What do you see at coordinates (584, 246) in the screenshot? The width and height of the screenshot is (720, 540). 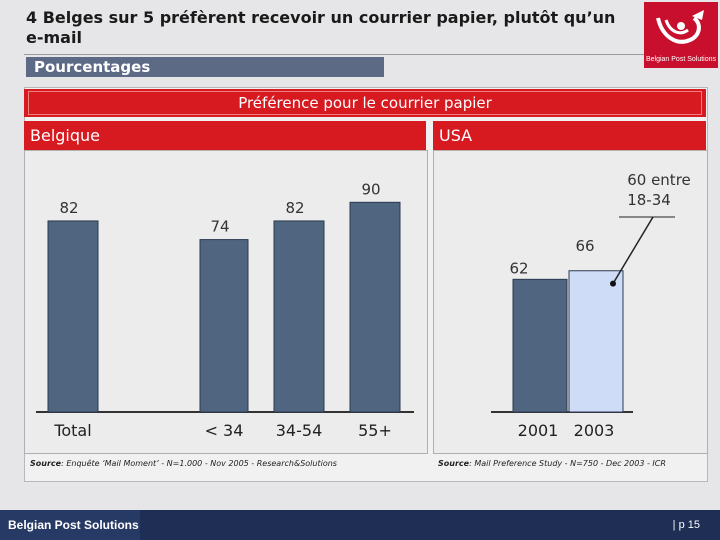 I see `usa-value-label-1: 66` at bounding box center [584, 246].